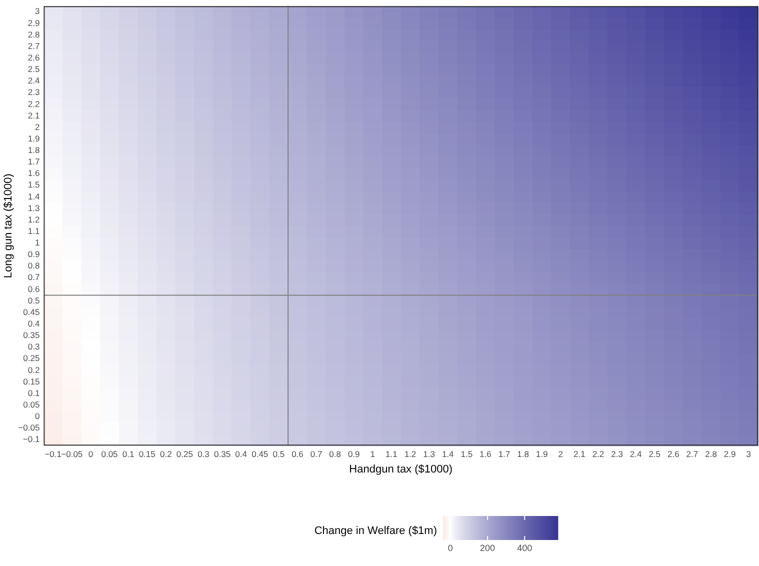 The image size is (759, 566). I want to click on x-tick-label: 0.25, so click(185, 454).